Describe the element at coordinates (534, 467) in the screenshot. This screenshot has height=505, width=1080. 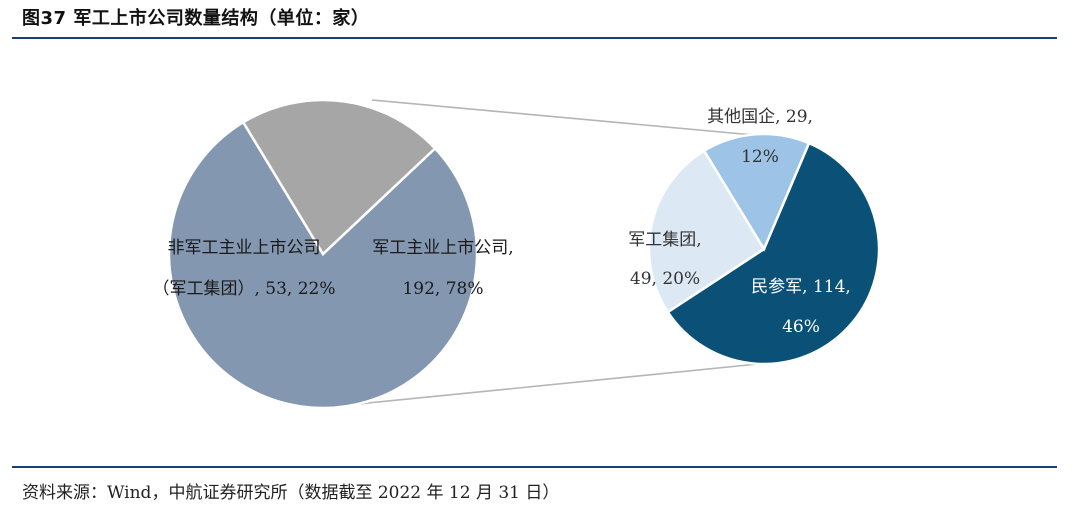
I see `footer-divider` at that location.